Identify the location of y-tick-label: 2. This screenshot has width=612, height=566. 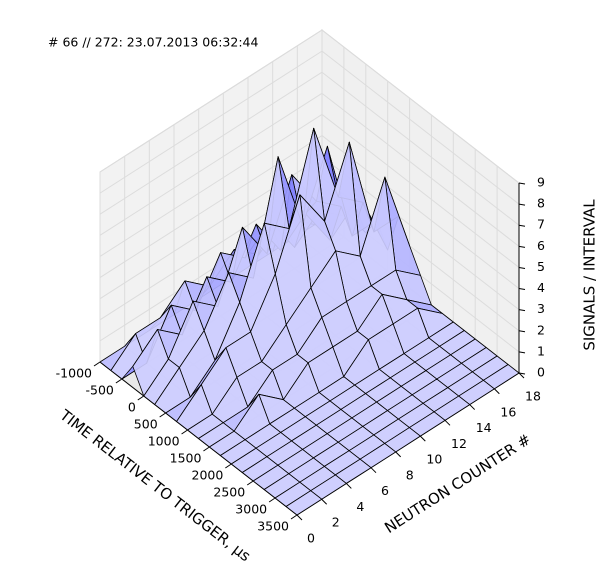
(336, 522).